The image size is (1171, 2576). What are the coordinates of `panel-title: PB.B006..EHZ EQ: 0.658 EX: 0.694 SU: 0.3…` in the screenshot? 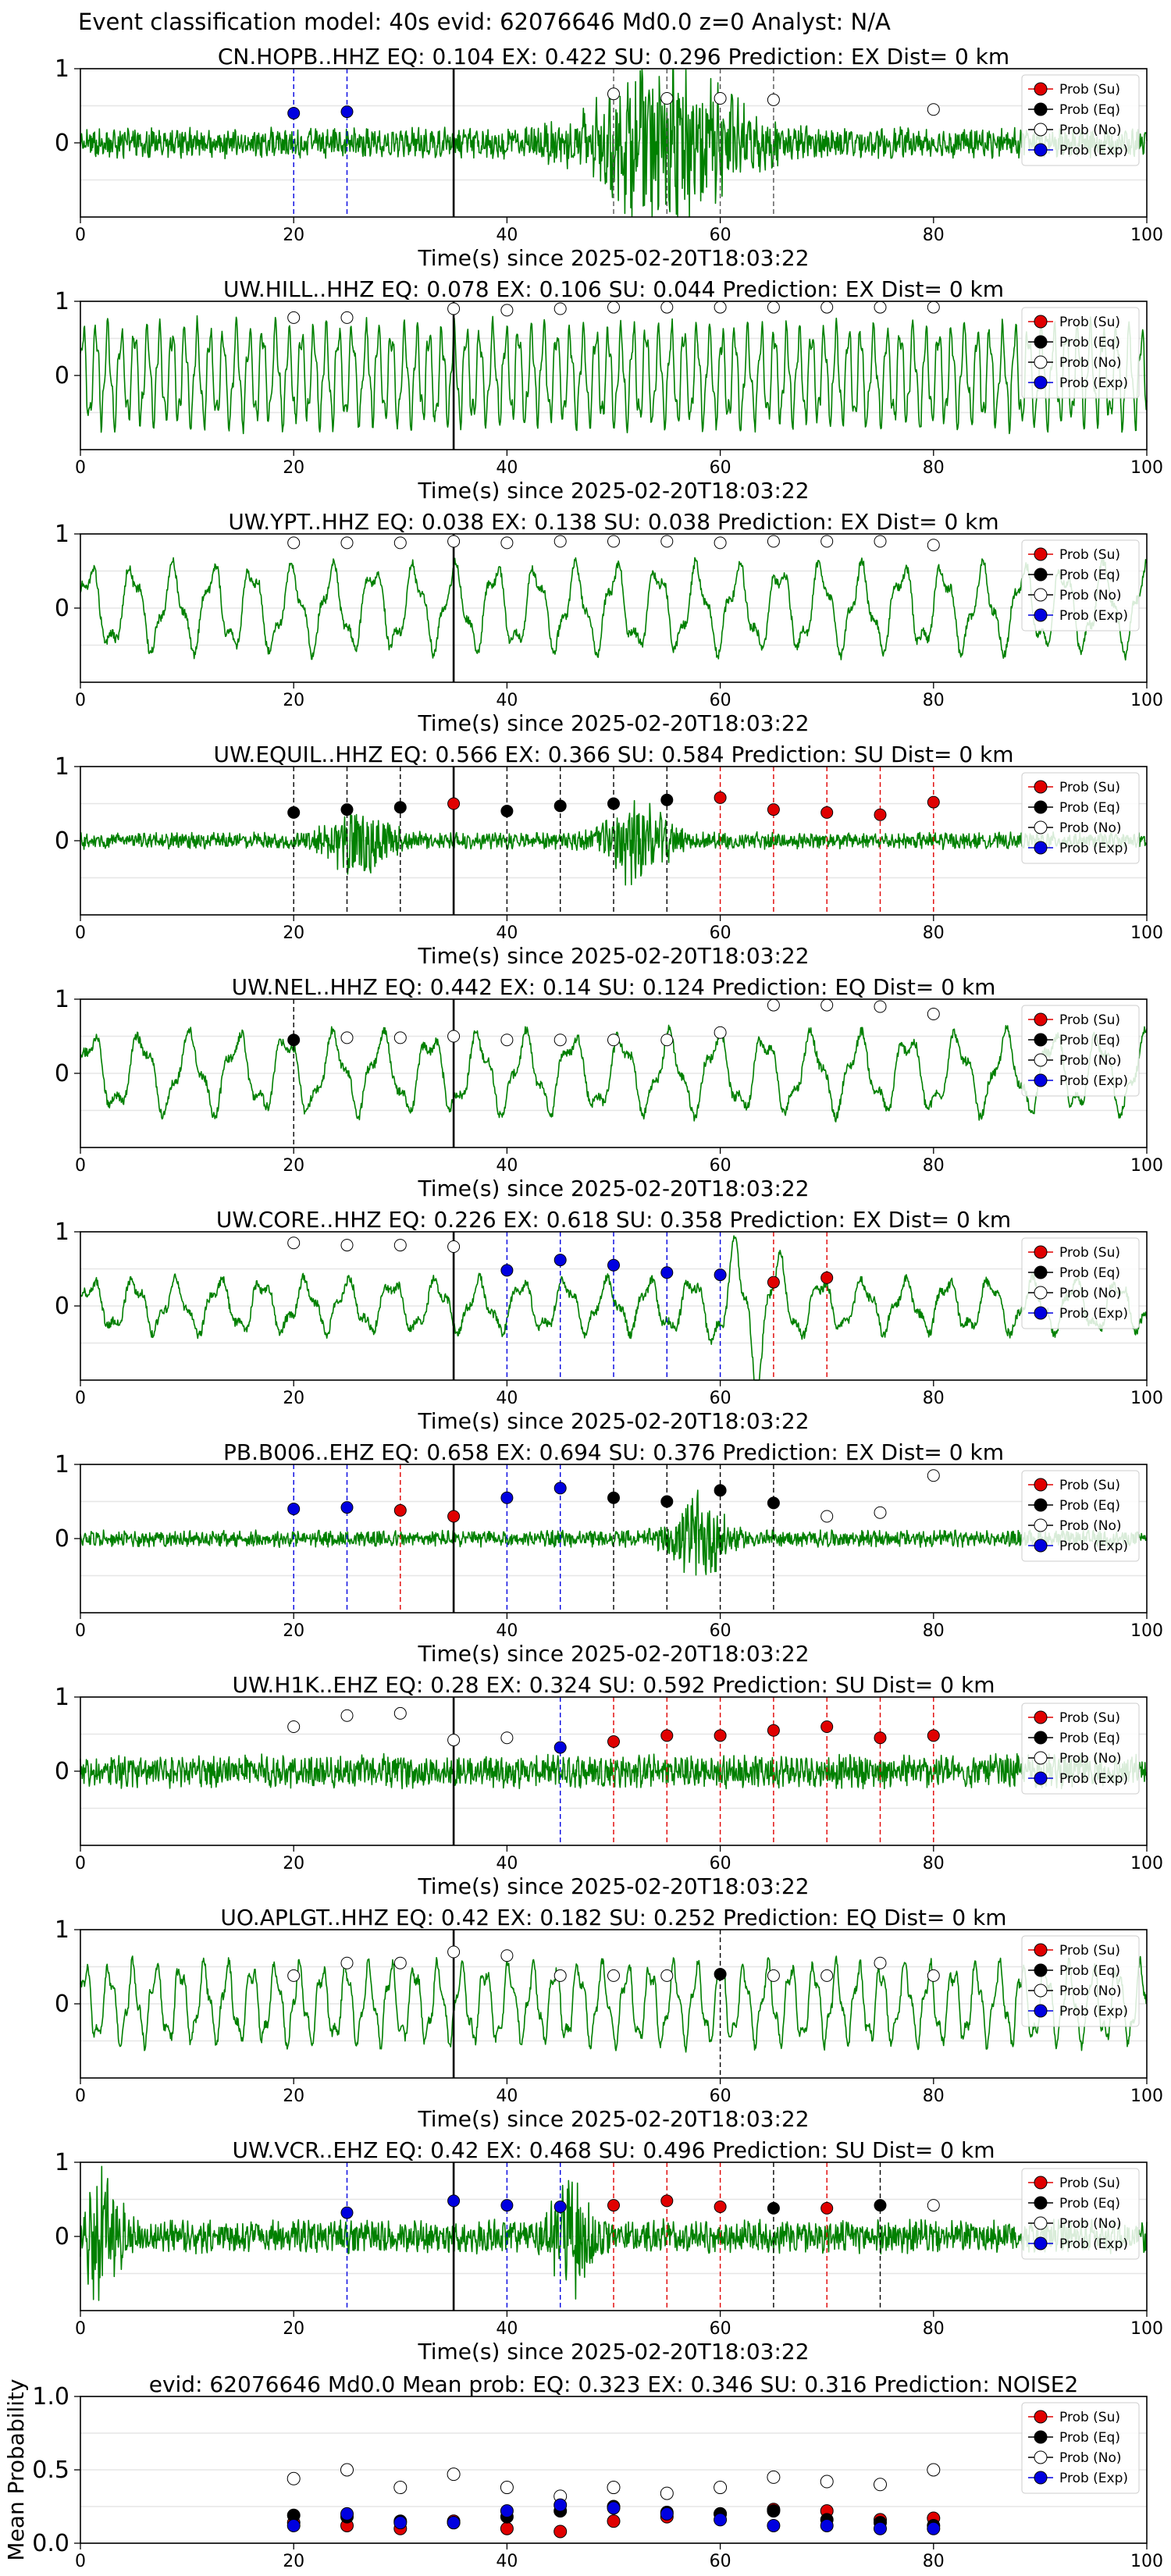 It's located at (613, 1452).